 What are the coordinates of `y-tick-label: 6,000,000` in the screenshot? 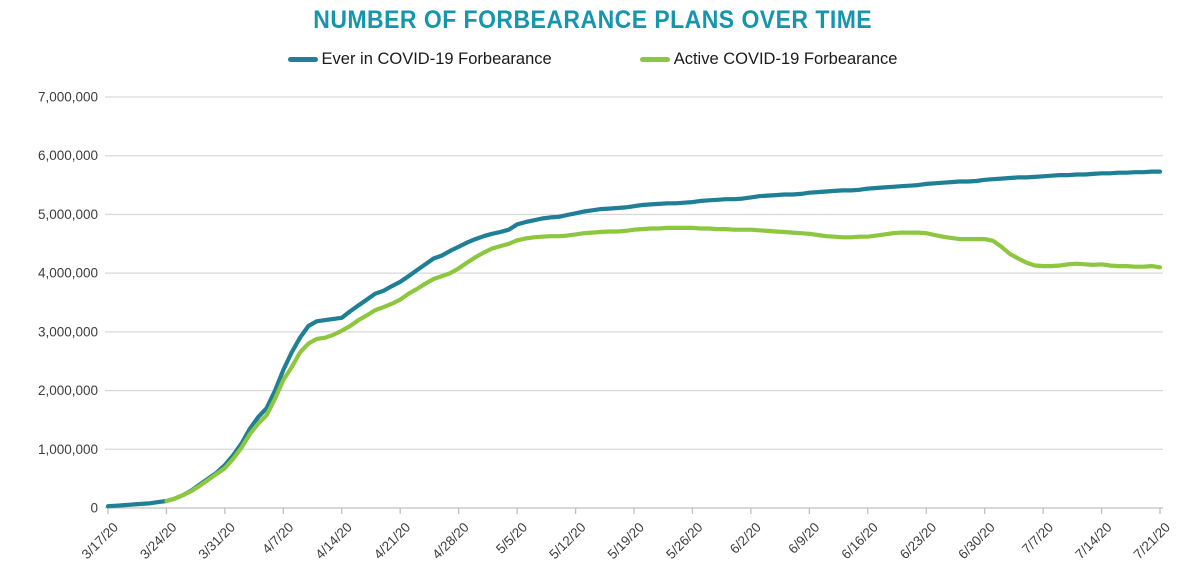 It's located at (68, 155).